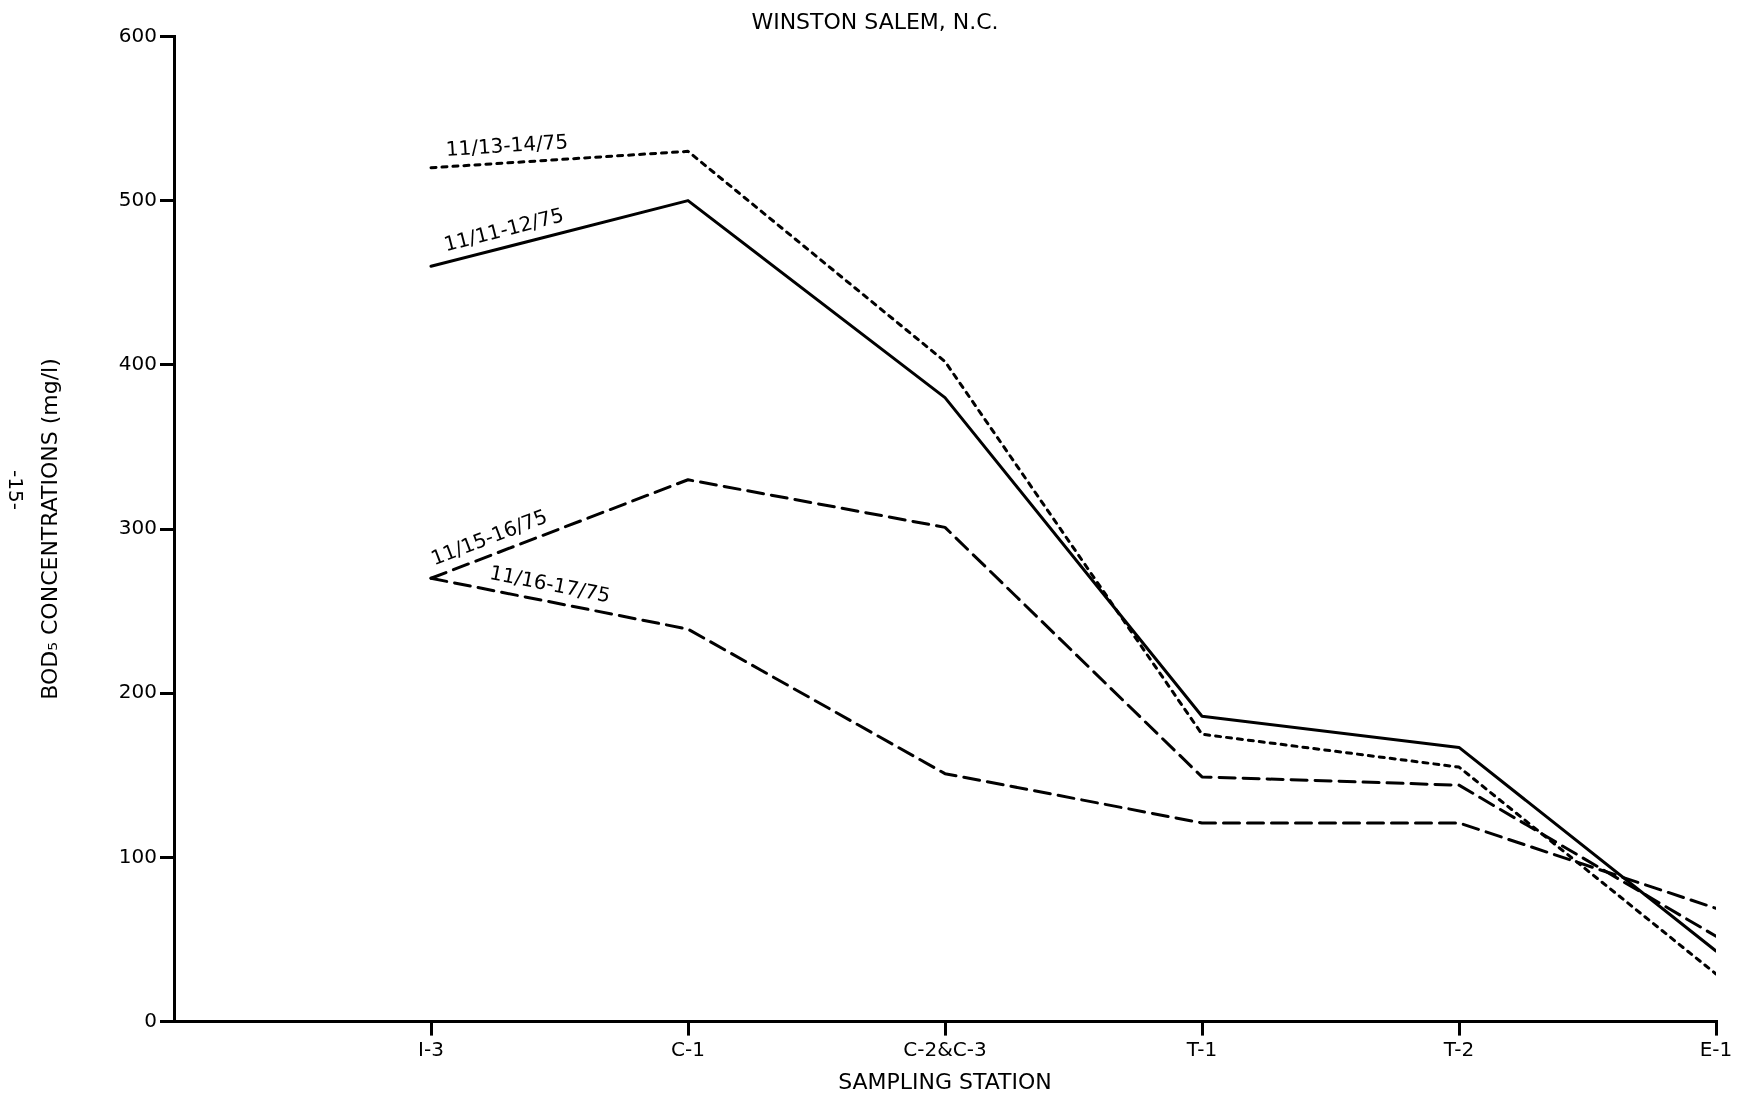 This screenshot has width=1746, height=1109. What do you see at coordinates (875, 21) in the screenshot?
I see `chart-title: WINSTON SALEM, N.C.` at bounding box center [875, 21].